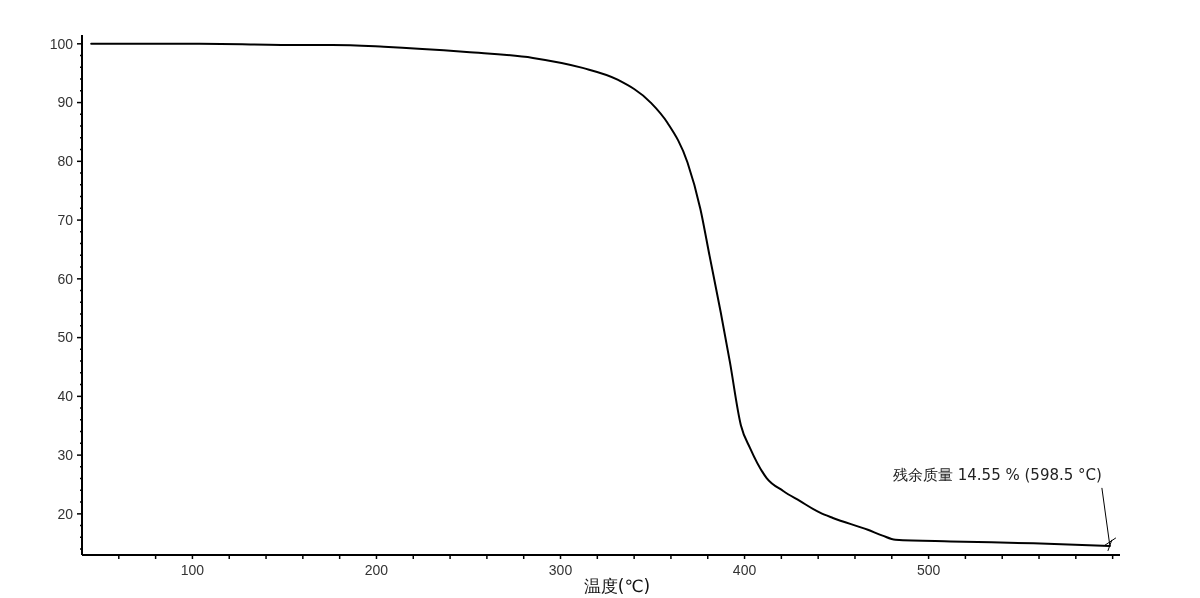  What do you see at coordinates (744, 570) in the screenshot?
I see `x-tick-label: 400` at bounding box center [744, 570].